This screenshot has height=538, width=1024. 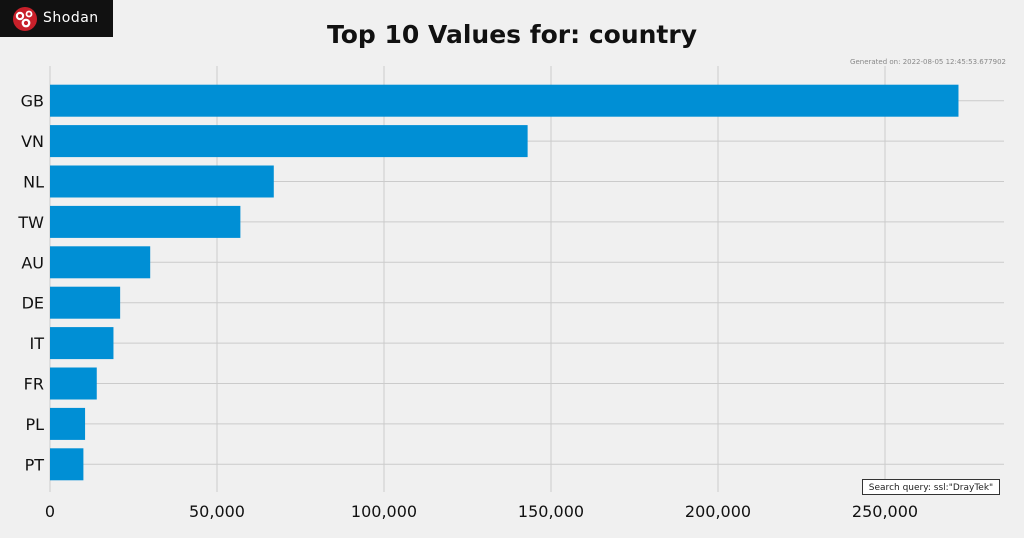 I want to click on generated-timestamp: Generated on: 2022-08-05 12:45:53.677902, so click(x=928, y=62).